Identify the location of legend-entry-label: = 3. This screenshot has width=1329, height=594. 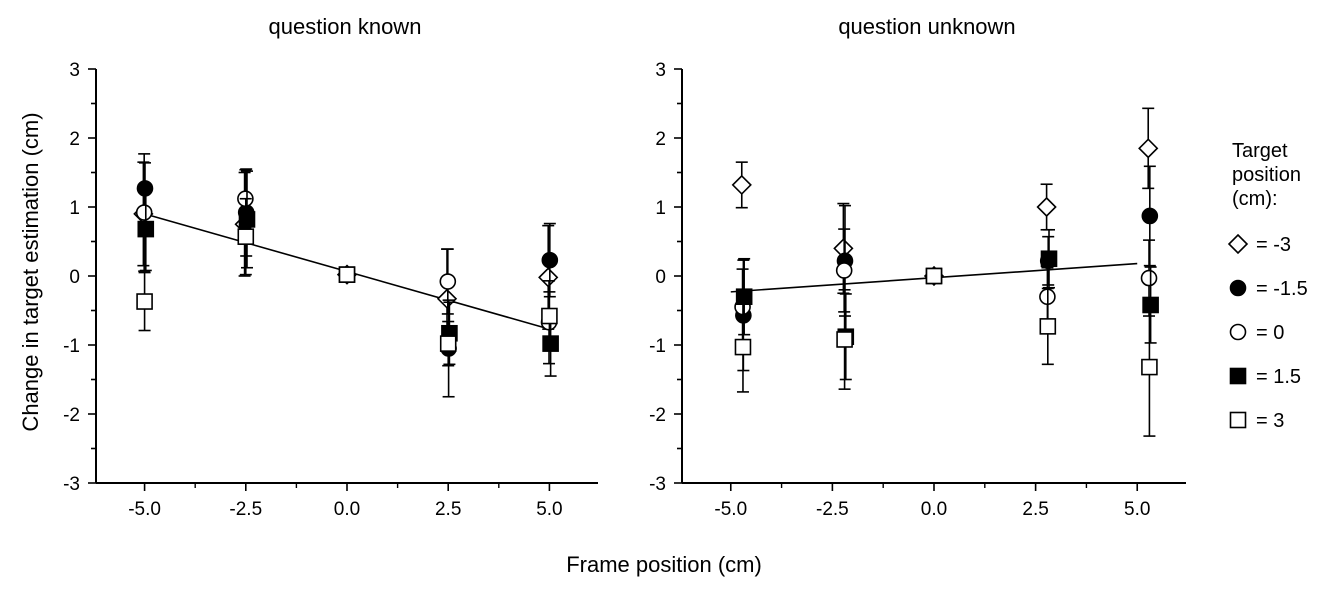
(1270, 421).